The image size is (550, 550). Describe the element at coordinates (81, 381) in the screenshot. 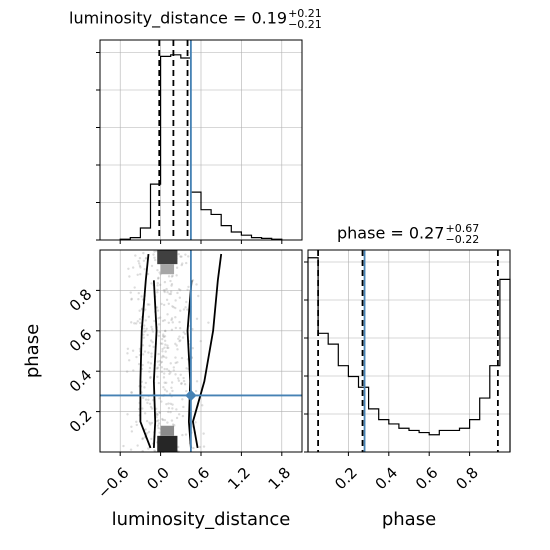

I see `y-tick-label-phase: 0.4` at that location.